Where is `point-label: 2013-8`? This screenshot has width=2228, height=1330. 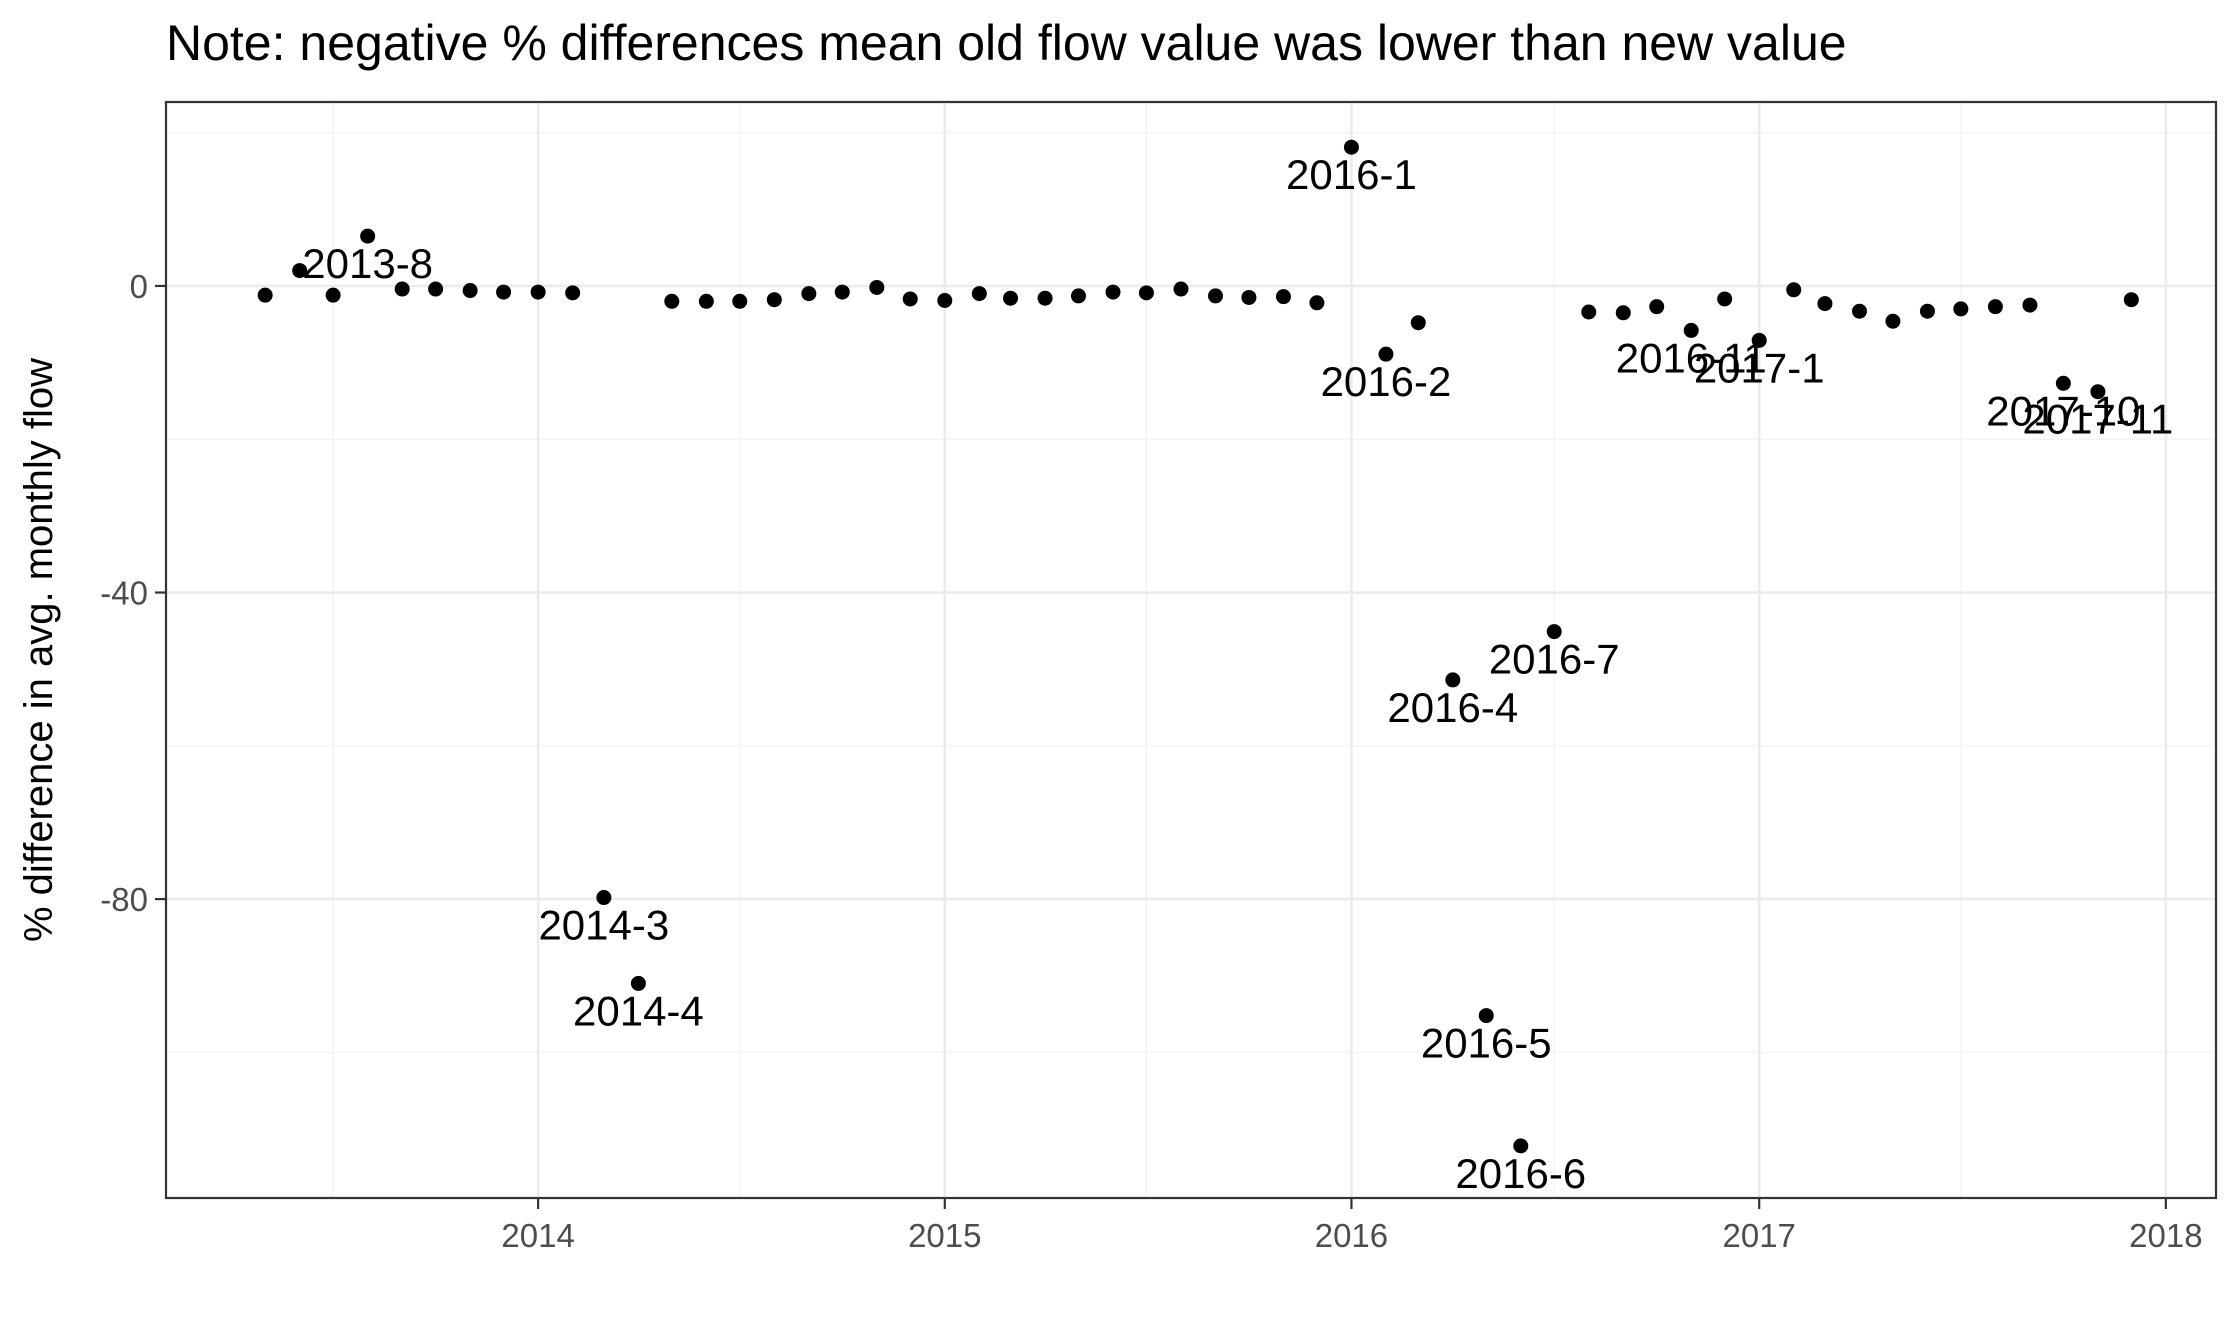 point-label: 2013-8 is located at coordinates (367, 263).